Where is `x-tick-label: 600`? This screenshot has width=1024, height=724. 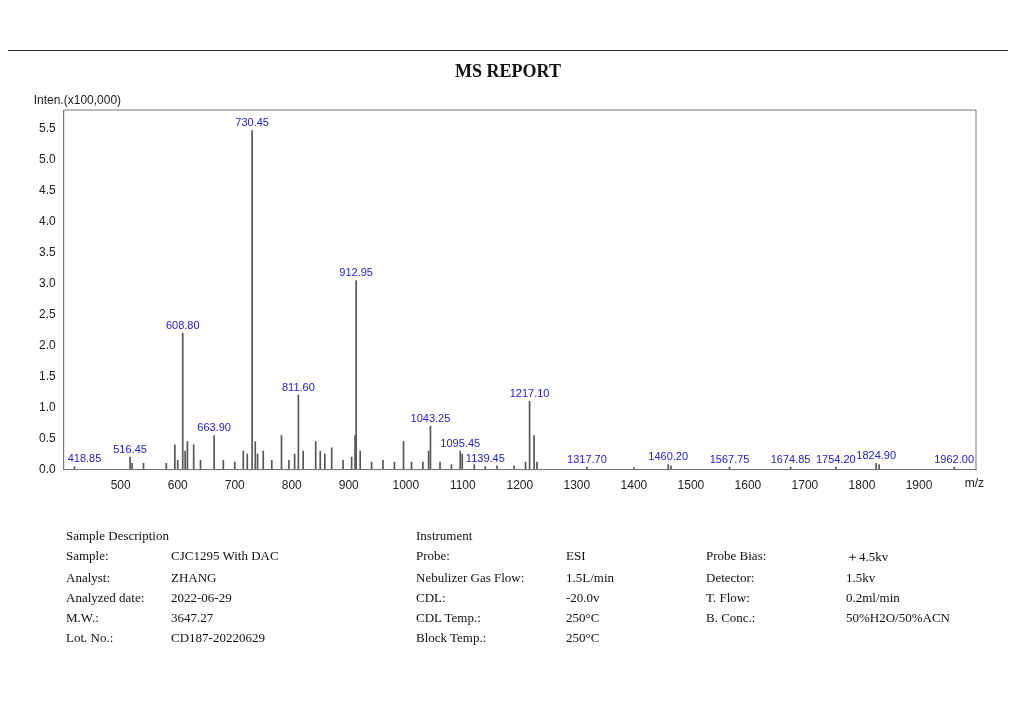 x-tick-label: 600 is located at coordinates (178, 485).